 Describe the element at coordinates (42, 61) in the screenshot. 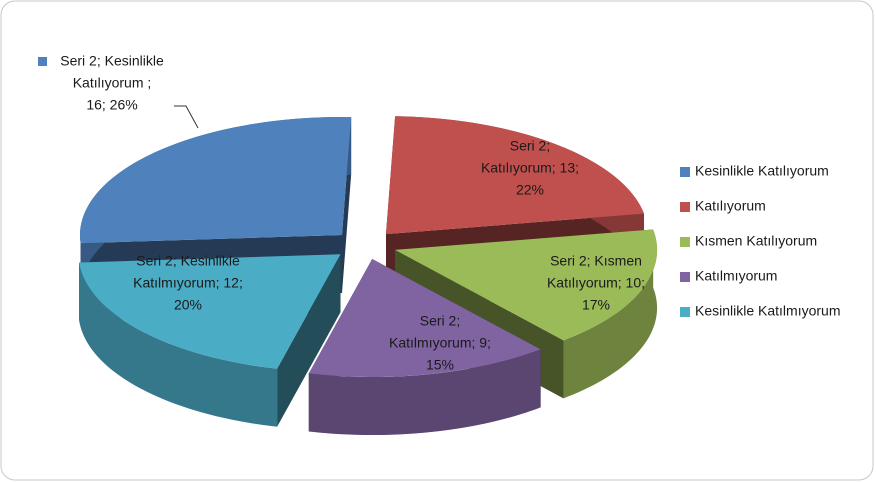

I see `data-label-key` at that location.